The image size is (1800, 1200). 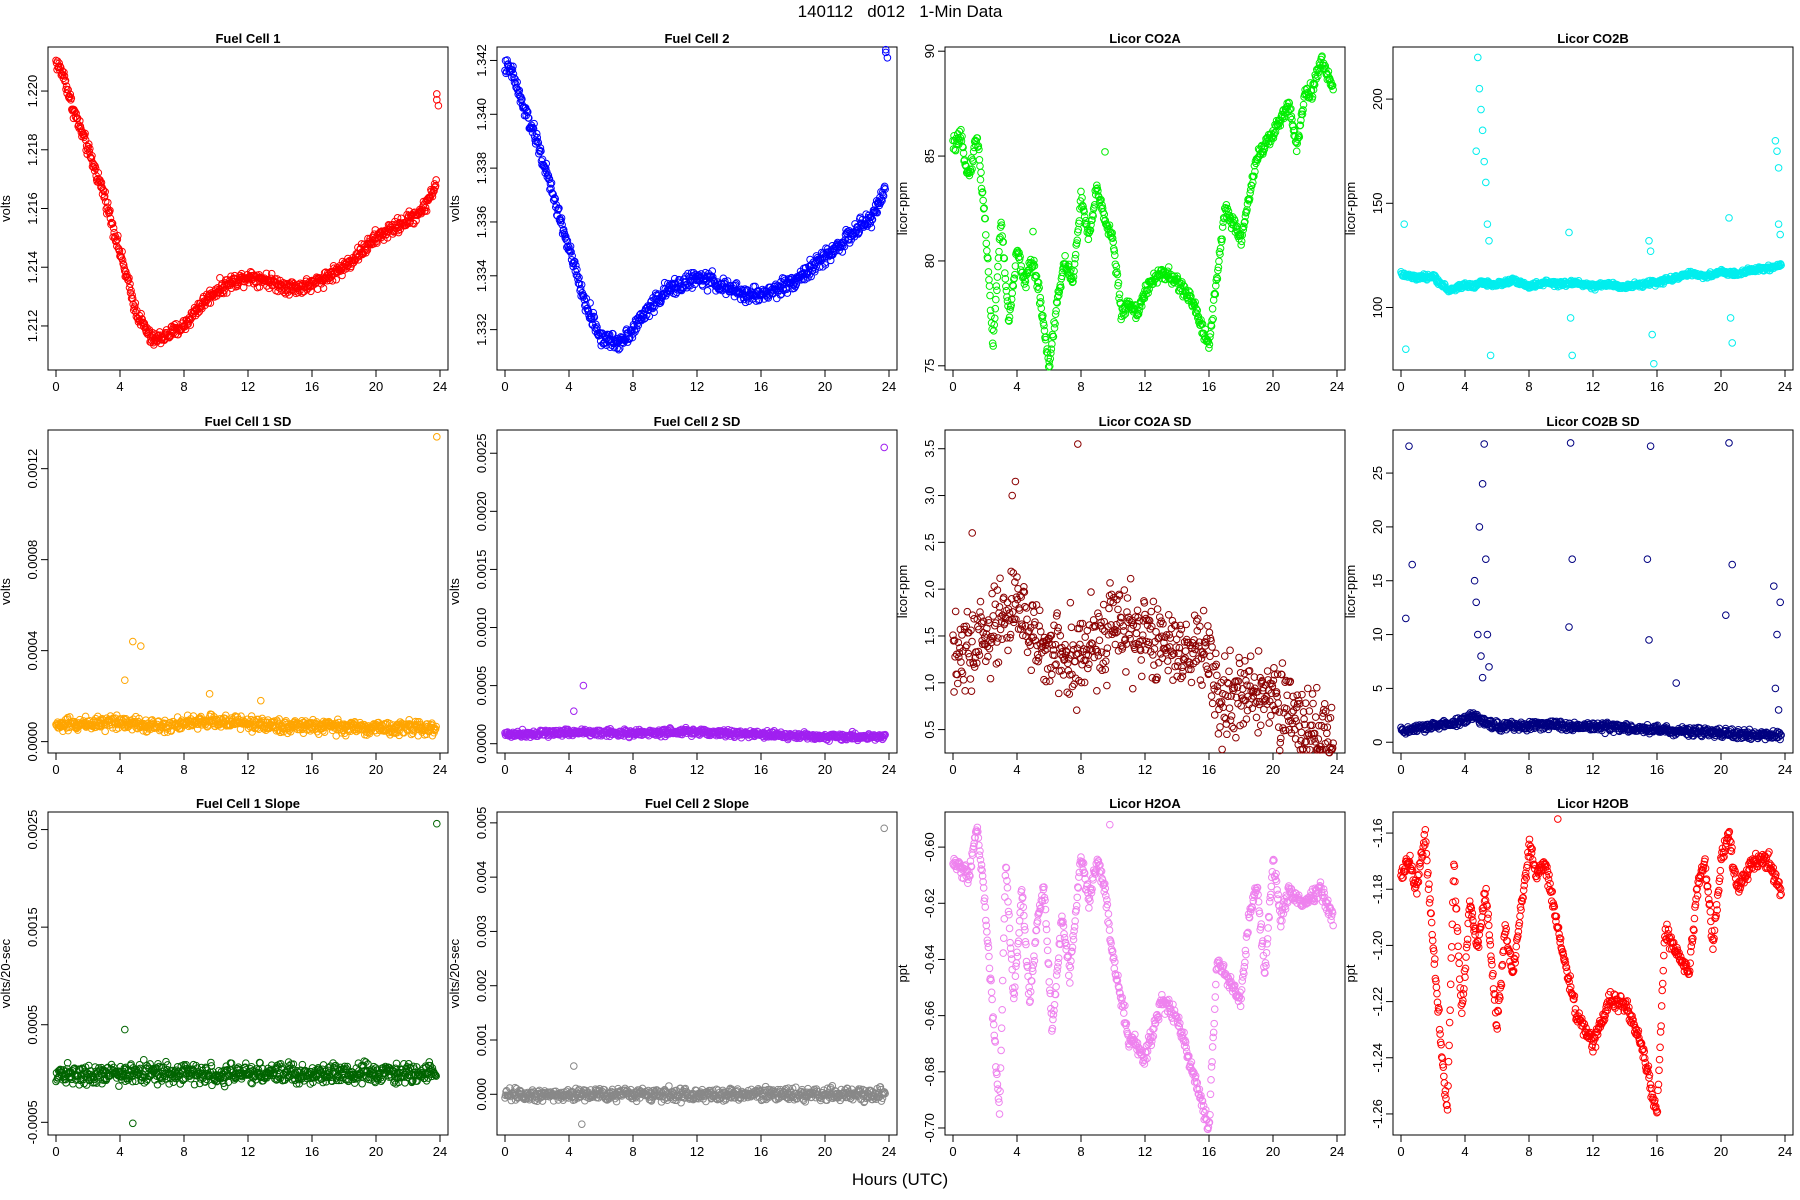 What do you see at coordinates (376, 769) in the screenshot?
I see `x-tick-label: 20` at bounding box center [376, 769].